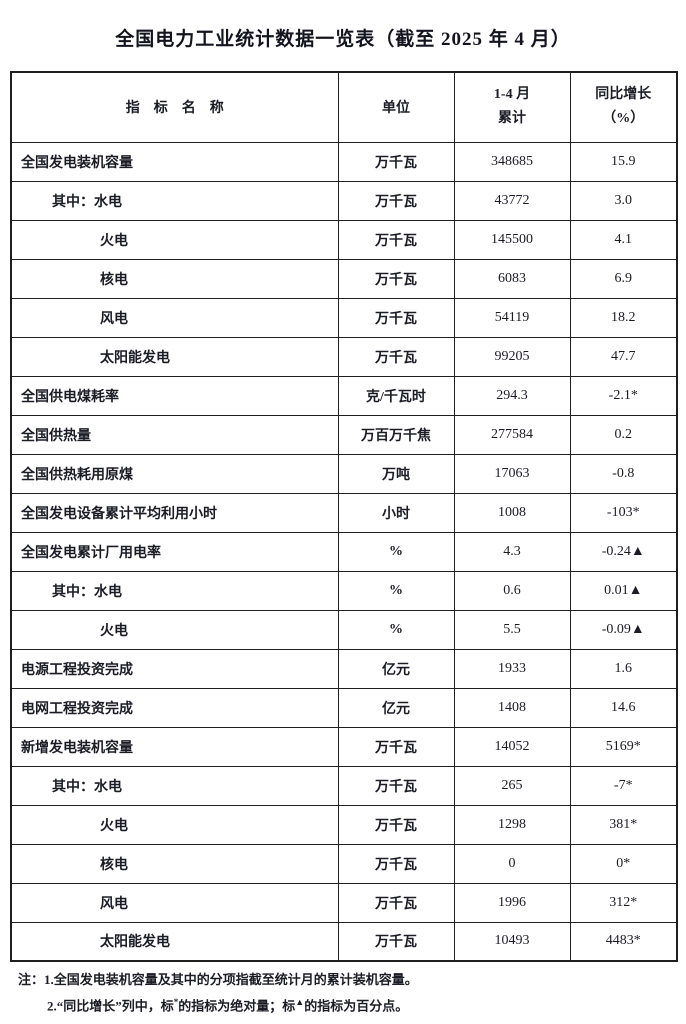  What do you see at coordinates (512, 512) in the screenshot?
I see `value-cell: 1008` at bounding box center [512, 512].